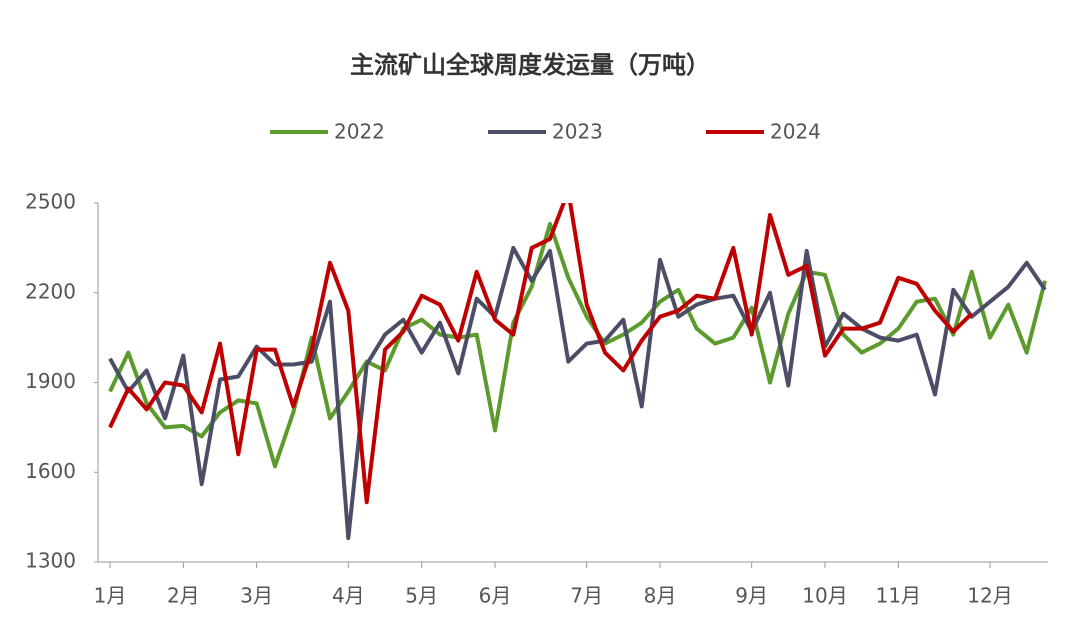  What do you see at coordinates (50, 291) in the screenshot?
I see `y-tick-label: 2200` at bounding box center [50, 291].